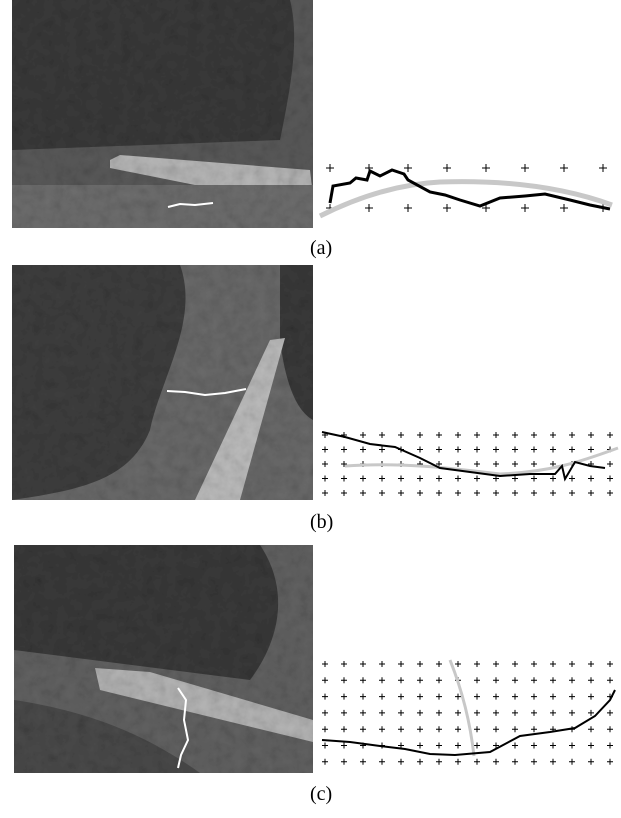 Image resolution: width=621 pixels, height=818 pixels. Describe the element at coordinates (162, 382) in the screenshot. I see `photo-b` at that location.